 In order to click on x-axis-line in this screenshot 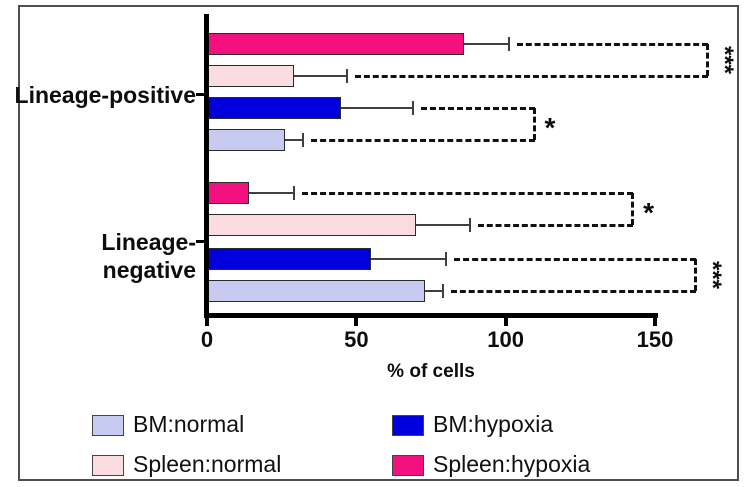, I will do `click(431, 315)`.